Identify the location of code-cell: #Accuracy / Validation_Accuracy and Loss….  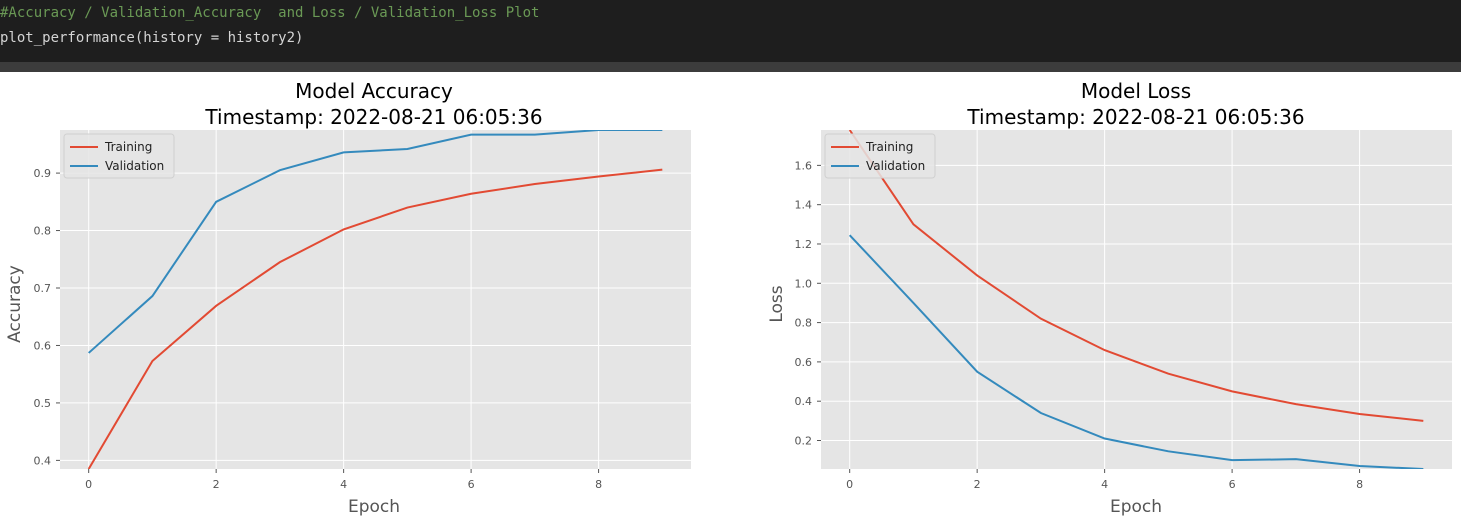
(730, 31).